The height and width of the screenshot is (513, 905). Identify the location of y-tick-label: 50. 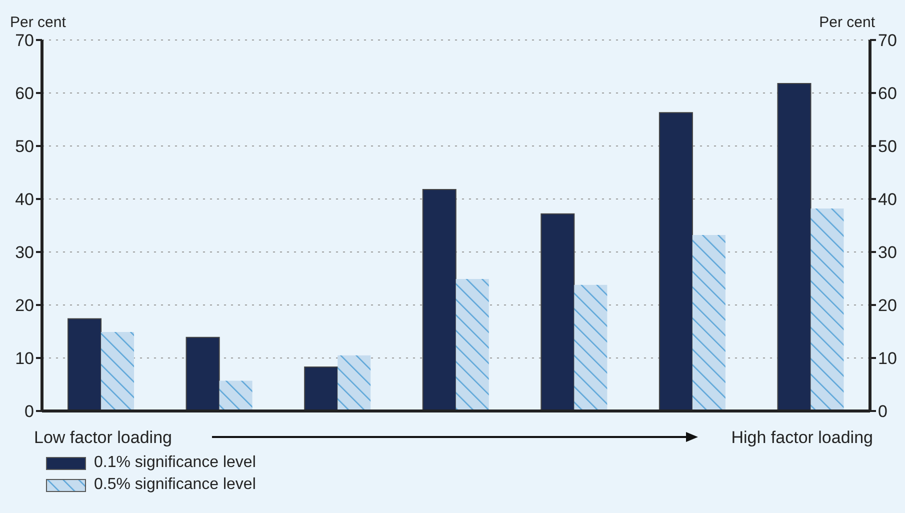
(24, 146).